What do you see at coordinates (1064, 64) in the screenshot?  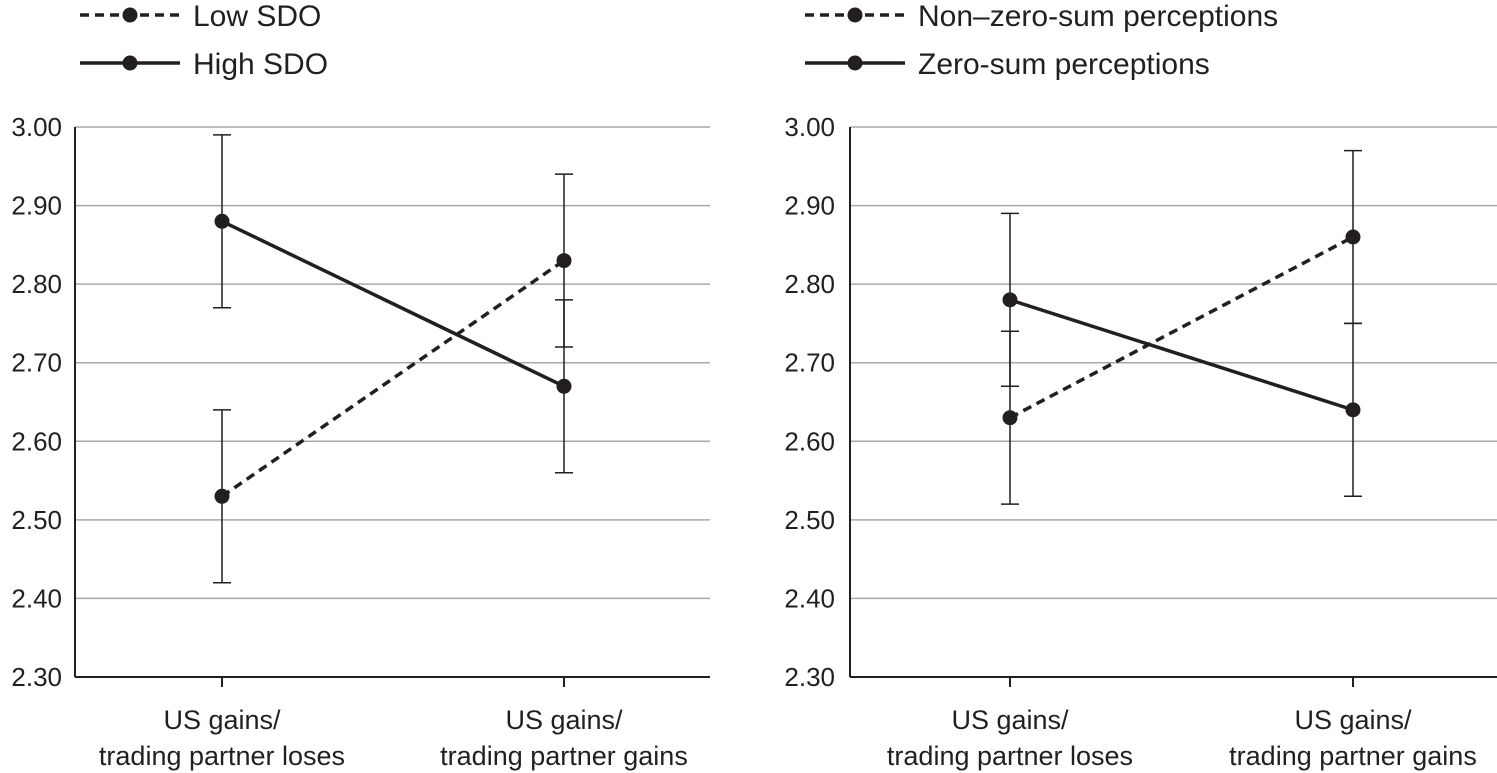 I see `legend-label: Zero-sum perceptions` at bounding box center [1064, 64].